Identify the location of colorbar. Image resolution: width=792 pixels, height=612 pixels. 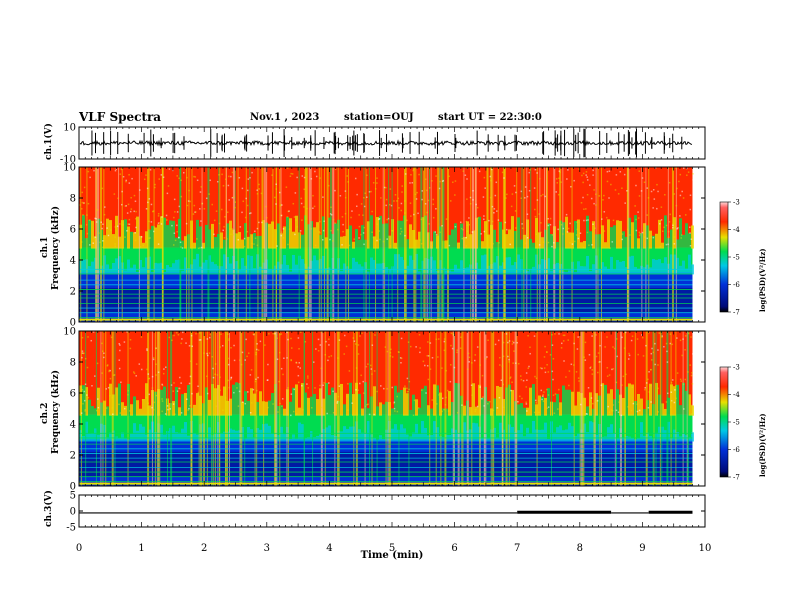
(724, 257).